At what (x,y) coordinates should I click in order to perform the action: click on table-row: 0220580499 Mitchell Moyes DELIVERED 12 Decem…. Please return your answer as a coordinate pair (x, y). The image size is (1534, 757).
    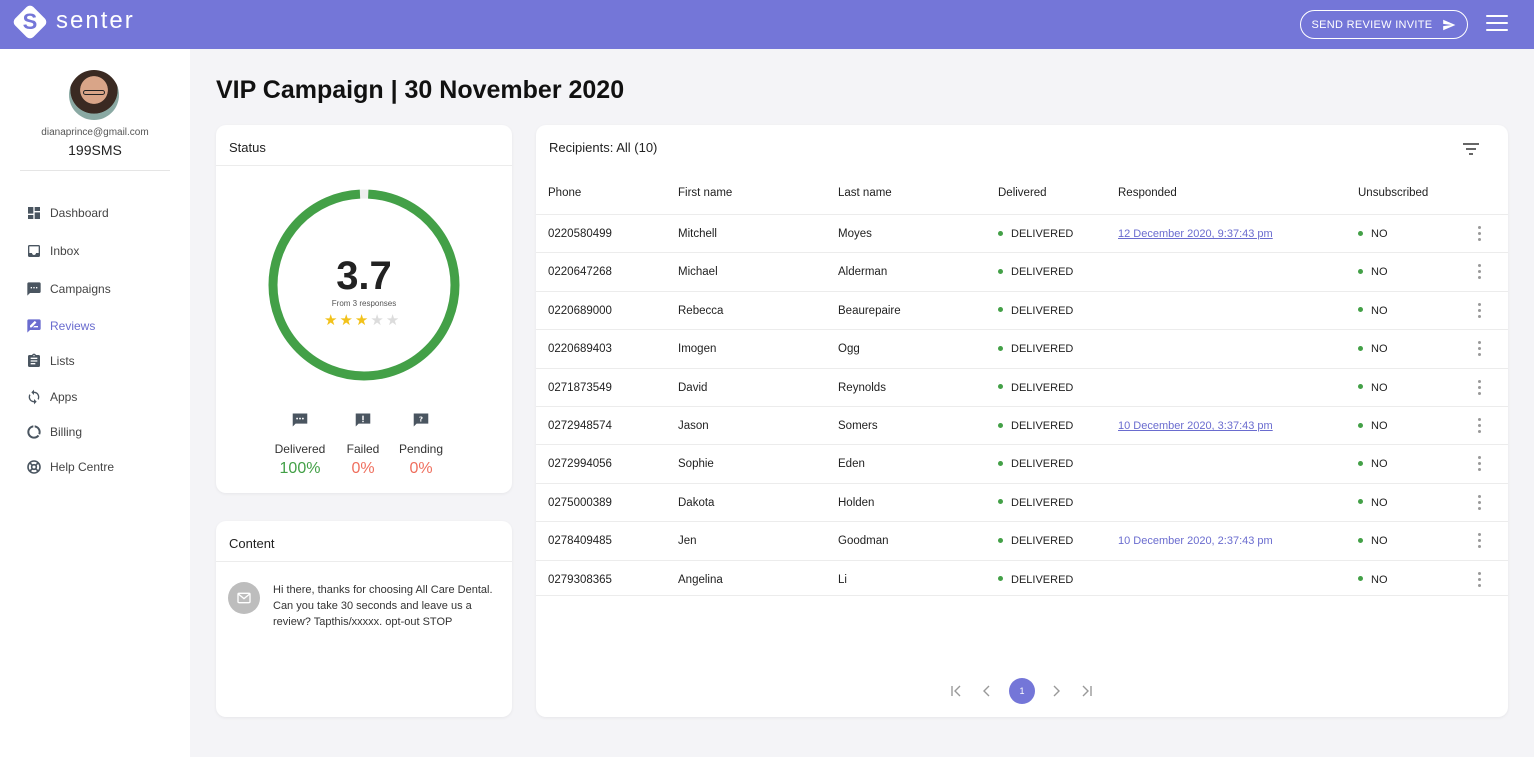
    Looking at the image, I should click on (1022, 233).